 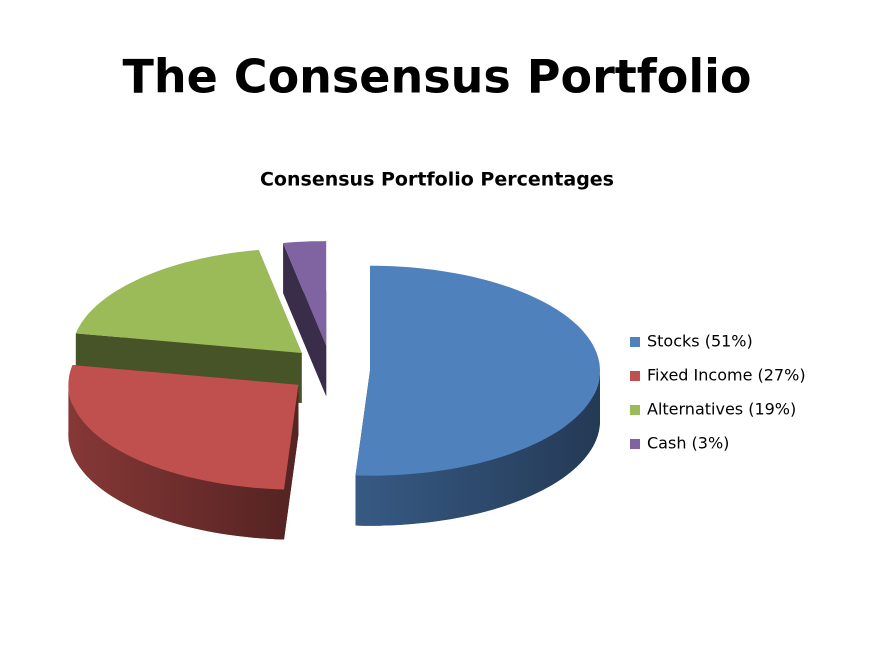 I want to click on legend-label: Fixed Income (27%), so click(x=726, y=375).